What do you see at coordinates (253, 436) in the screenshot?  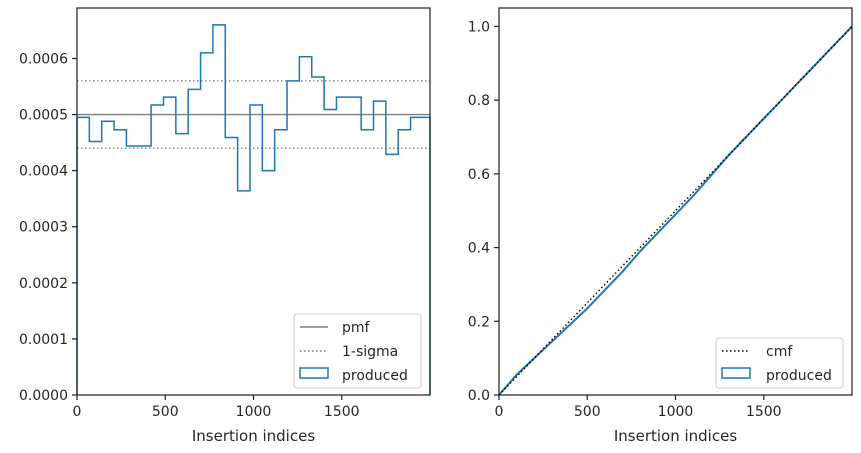 I see `left-x-axis-label: Insertion indices` at bounding box center [253, 436].